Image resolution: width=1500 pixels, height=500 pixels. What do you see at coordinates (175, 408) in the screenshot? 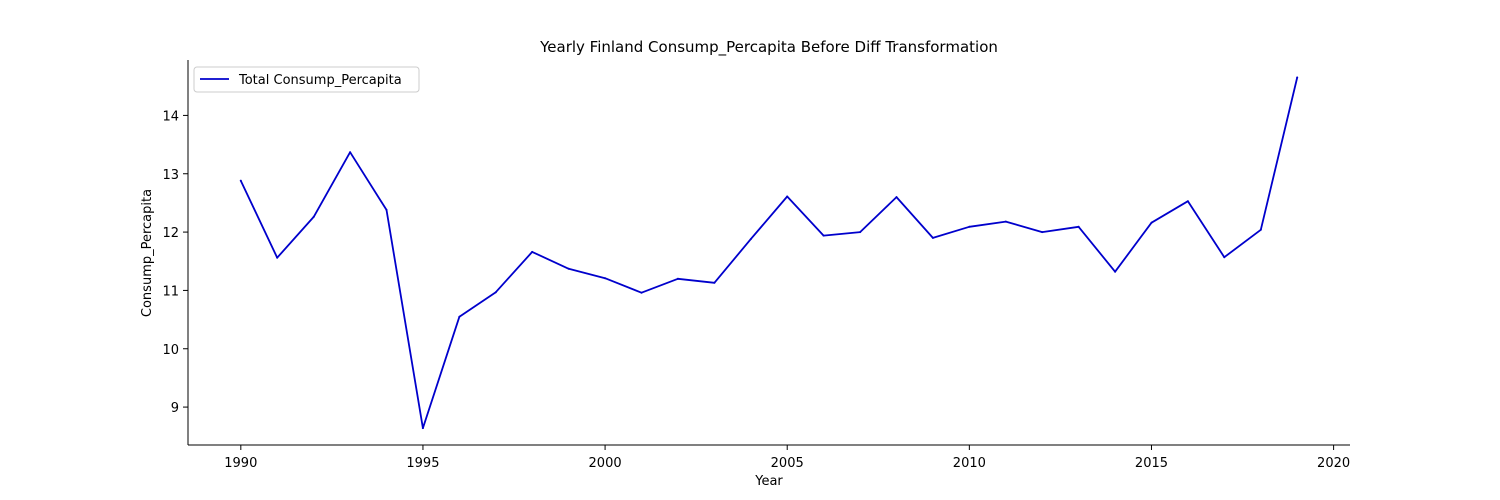
I see `y-tick-label: 9` at bounding box center [175, 408].